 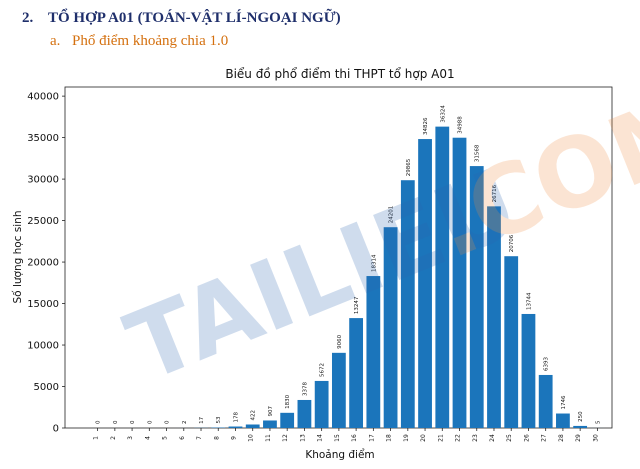 What do you see at coordinates (529, 301) in the screenshot?
I see `value-label: 13744` at bounding box center [529, 301].